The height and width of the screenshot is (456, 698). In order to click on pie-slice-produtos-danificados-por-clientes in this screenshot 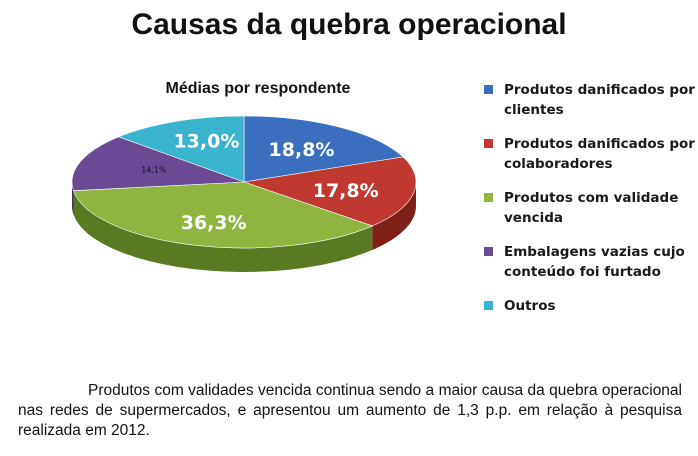, I will do `click(323, 149)`.